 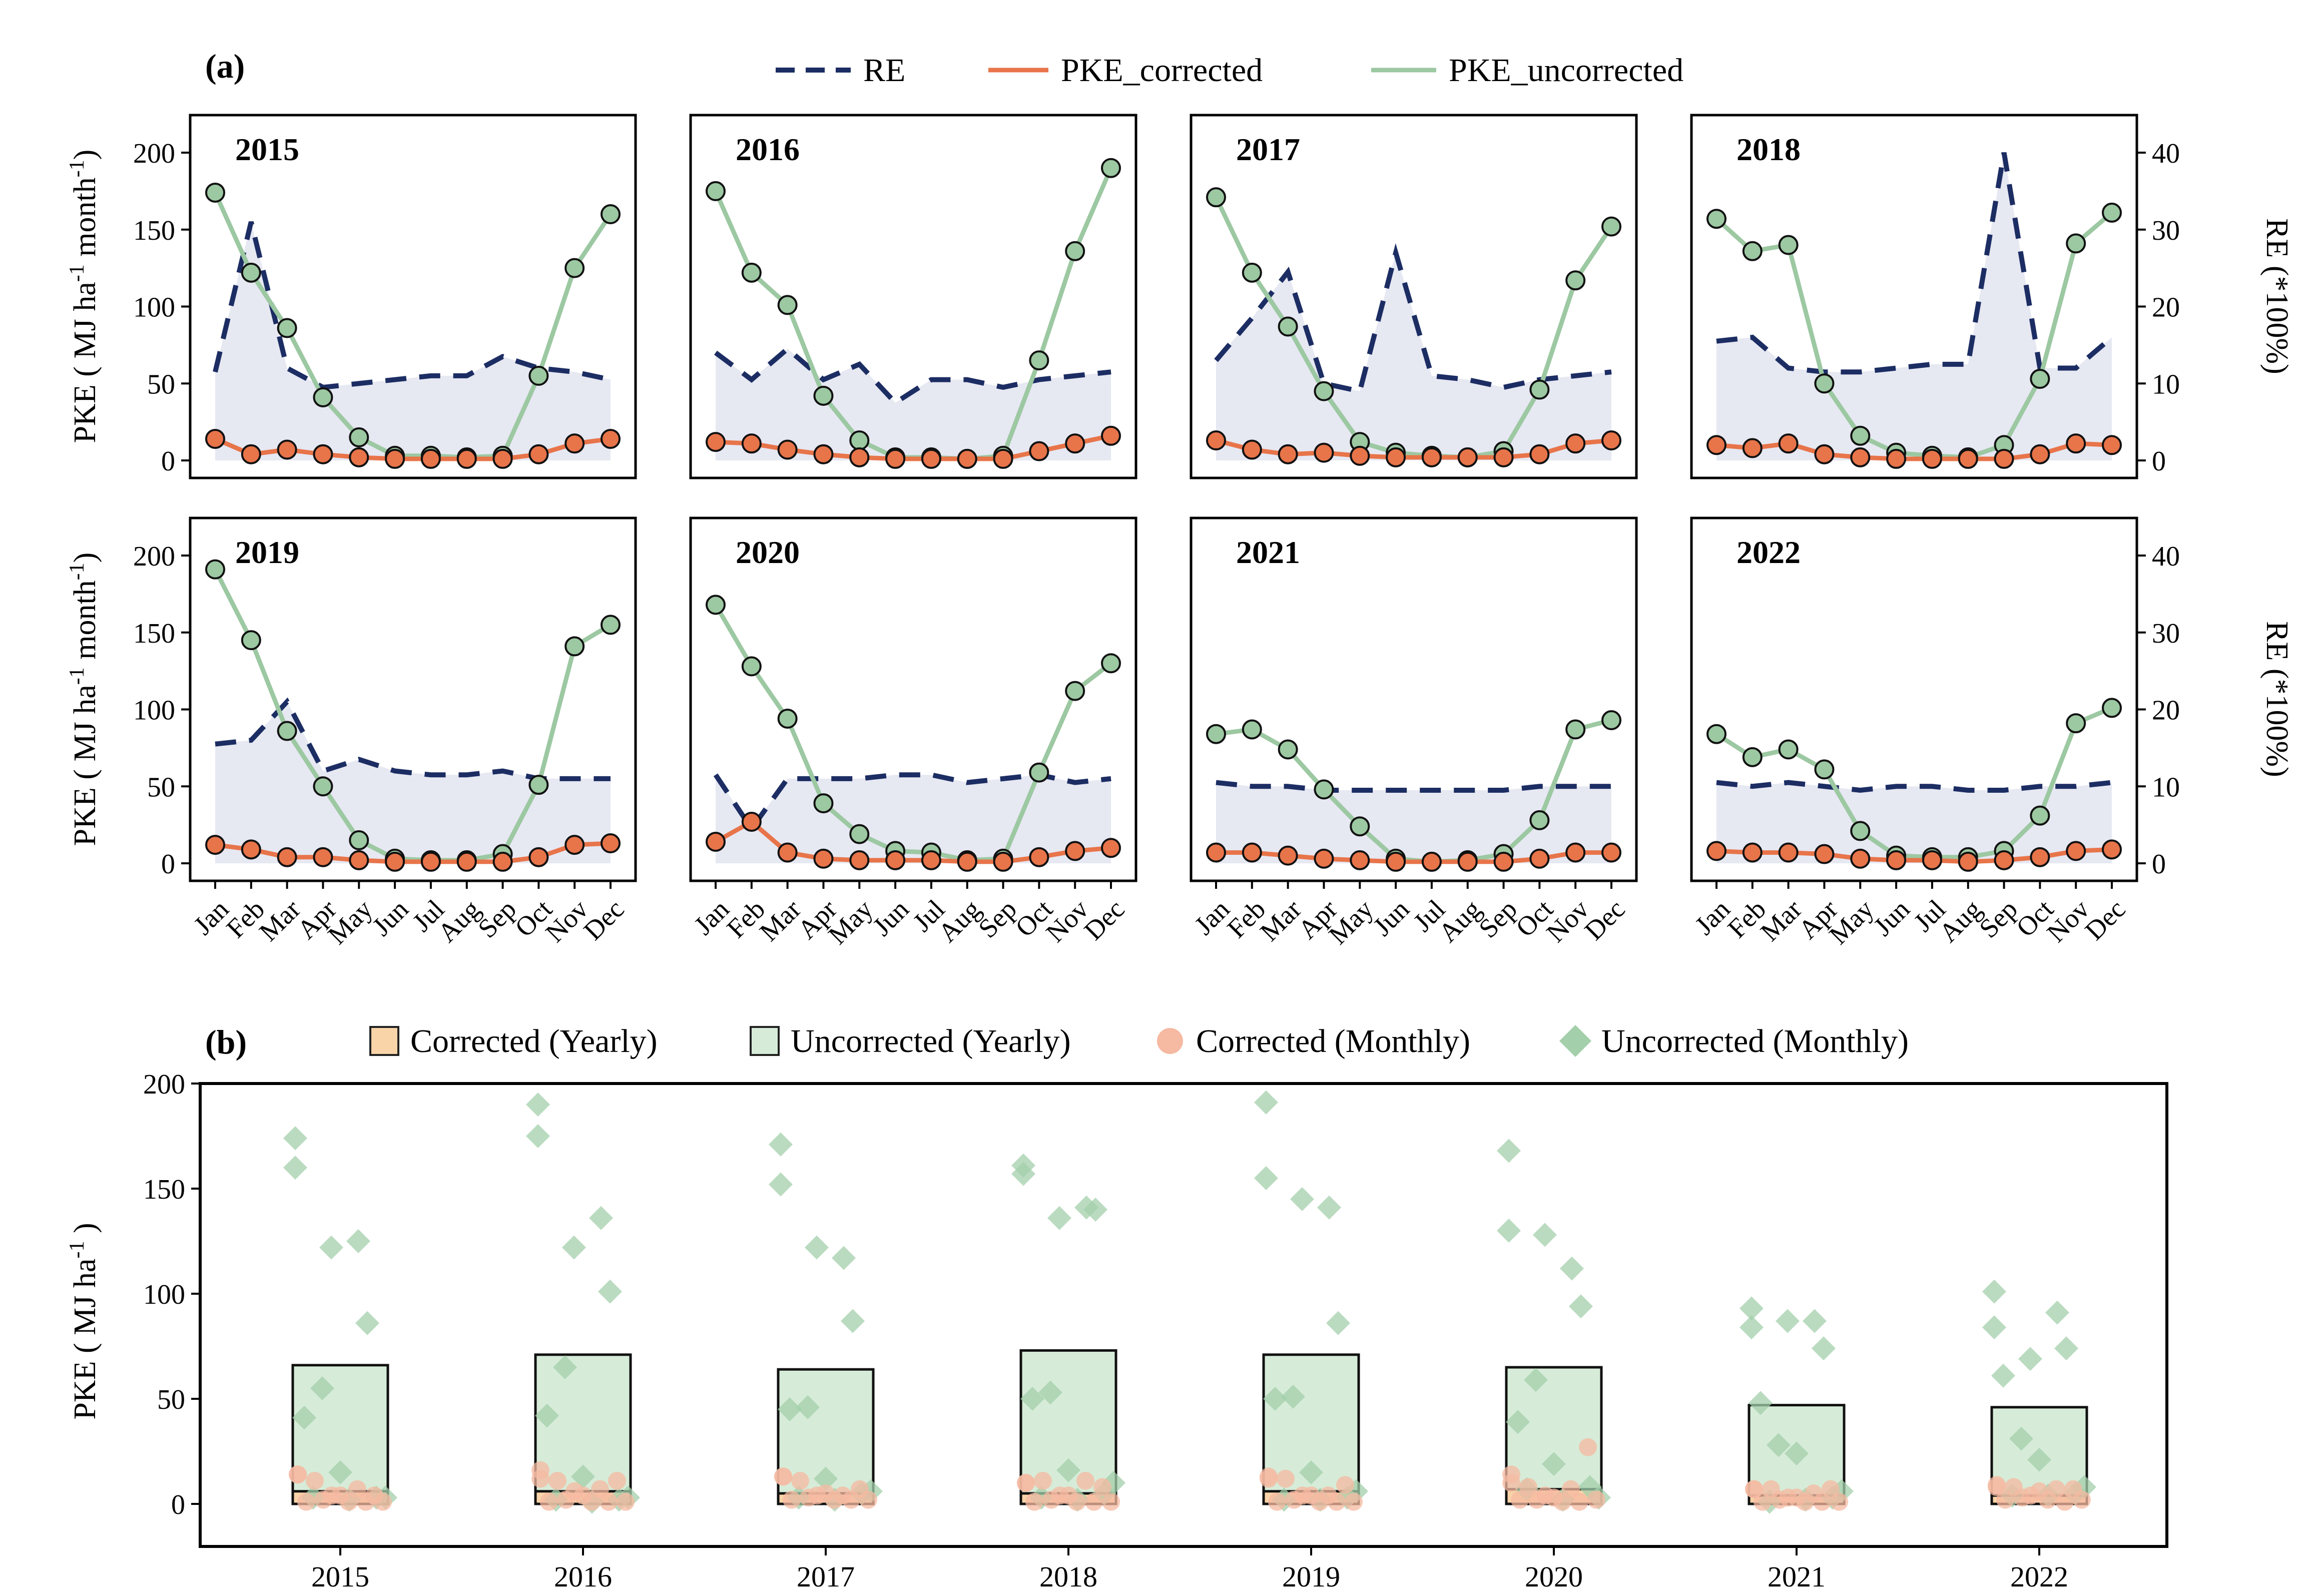 I want to click on y-axis-title-left-row1-part: PKE ( MJ ha, so click(x=85, y=362).